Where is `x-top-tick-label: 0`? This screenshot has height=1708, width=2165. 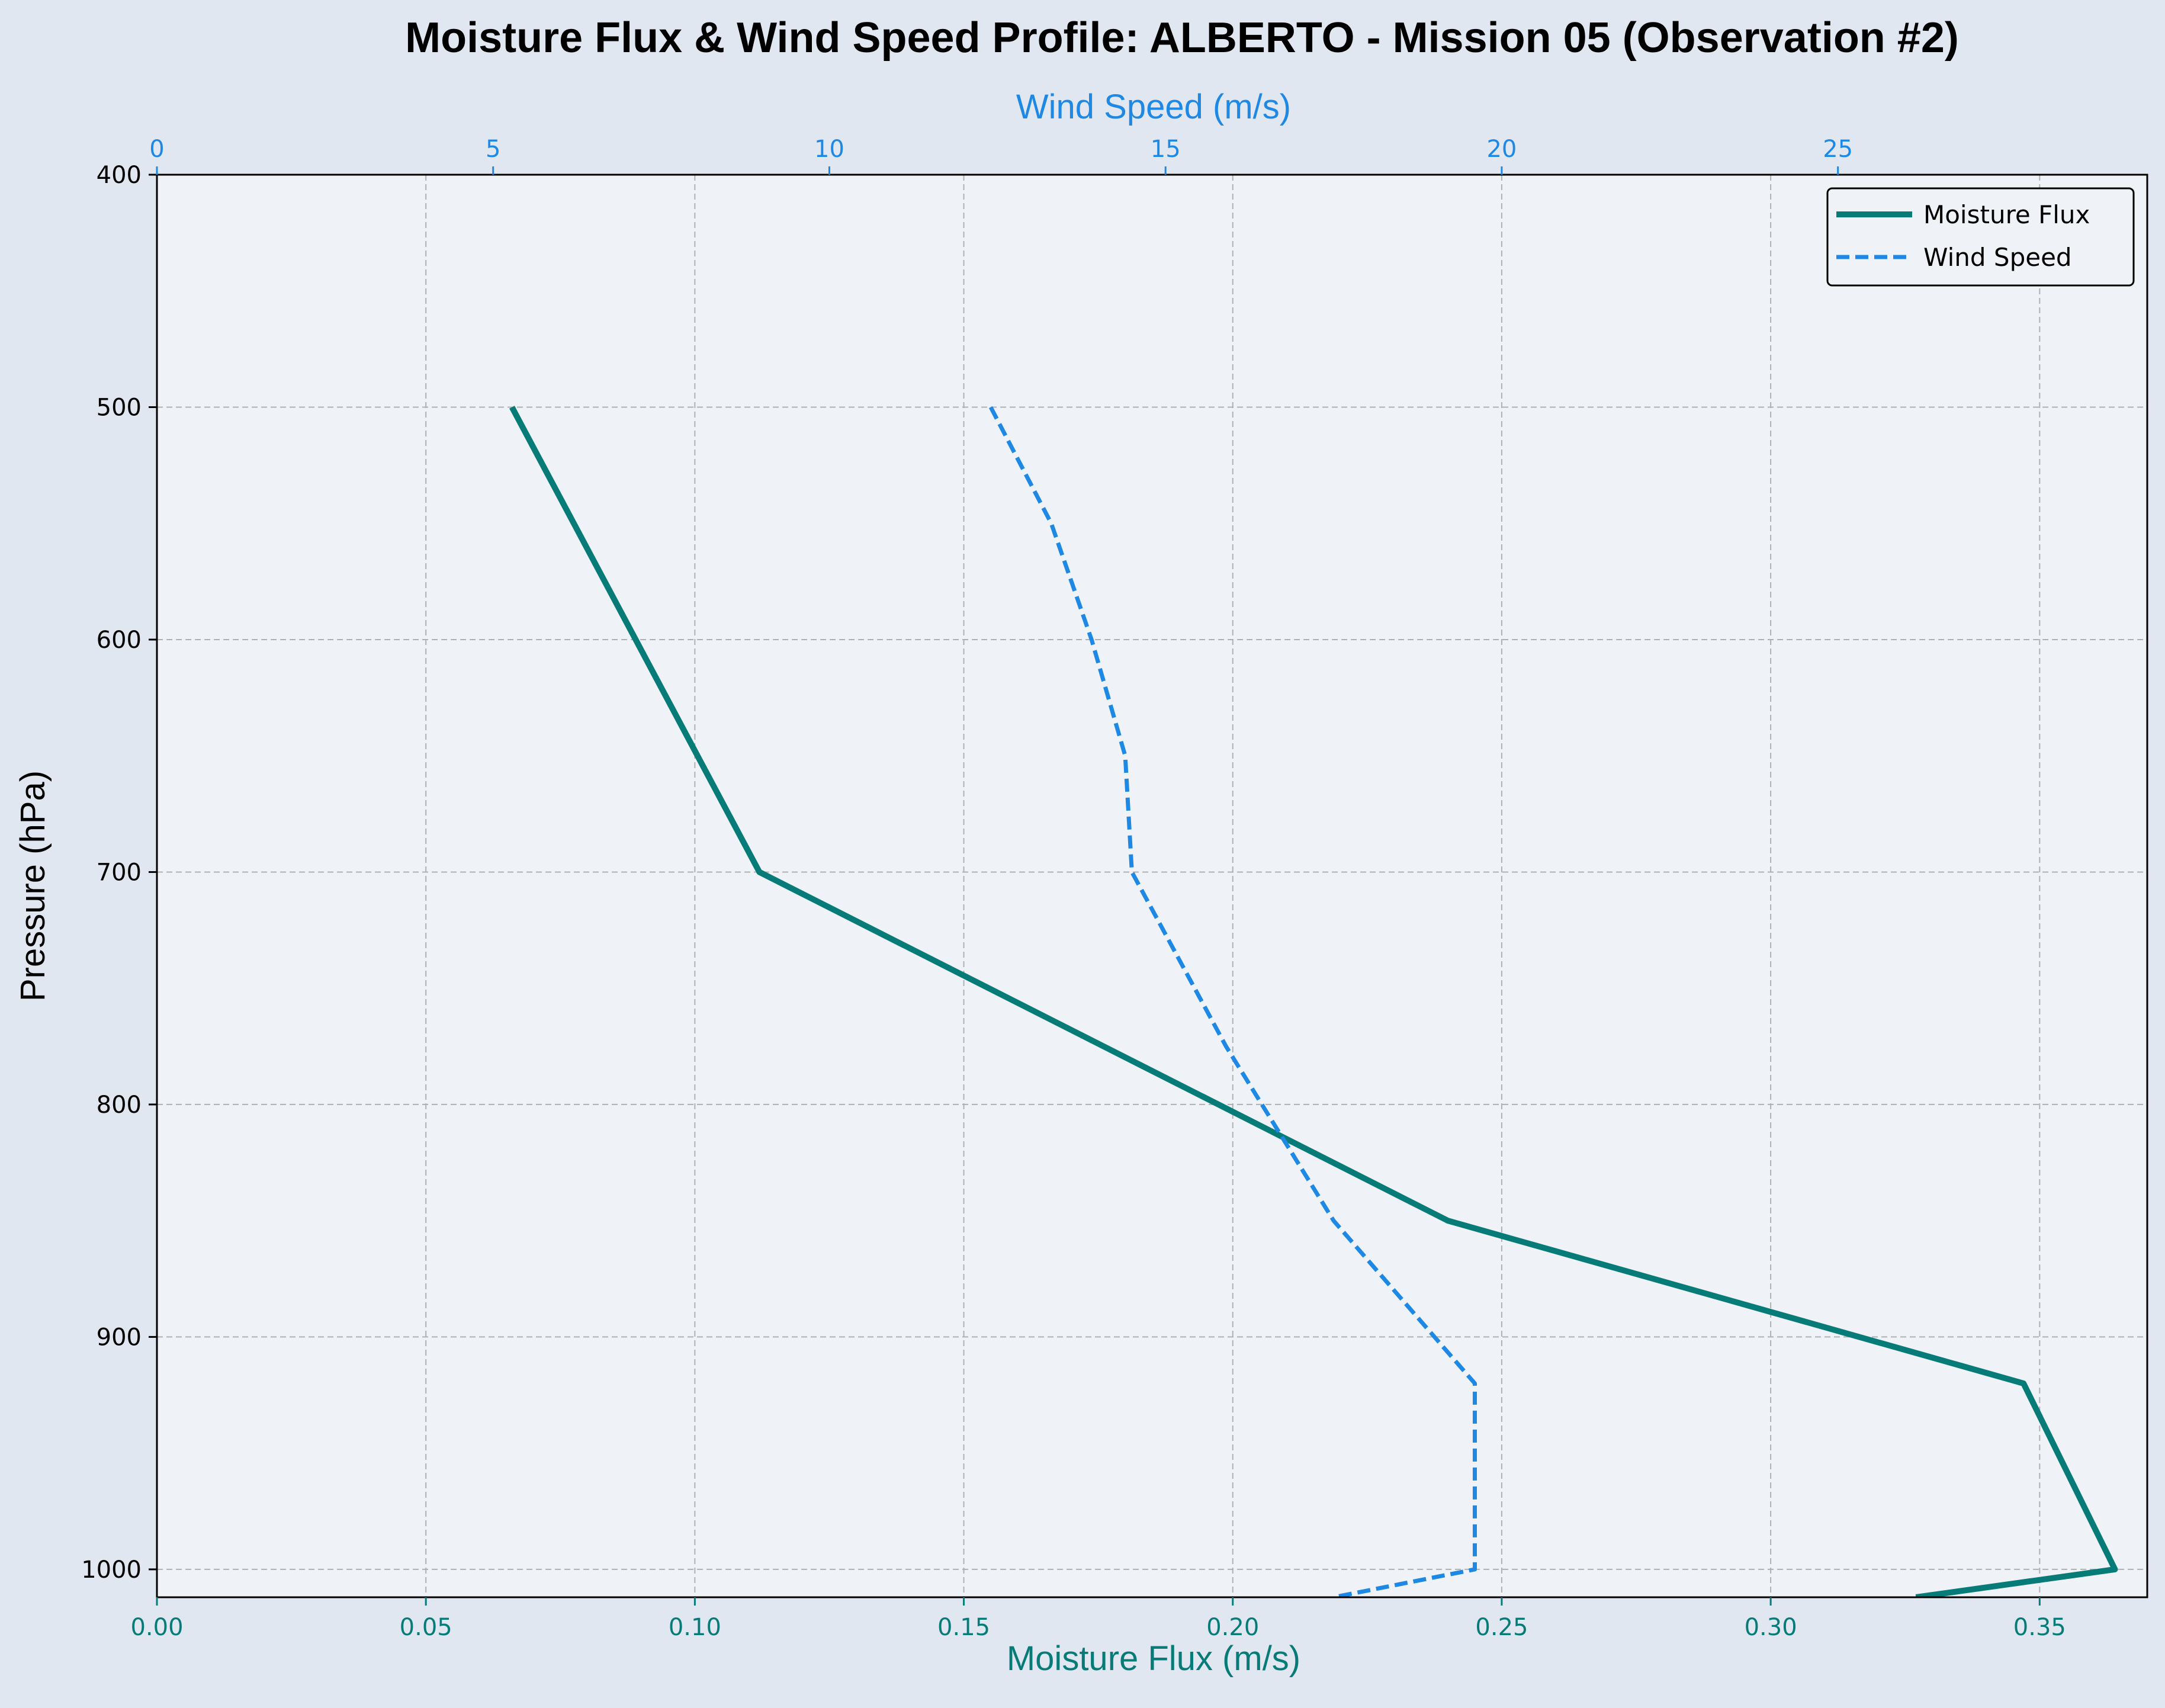 x-top-tick-label: 0 is located at coordinates (157, 149).